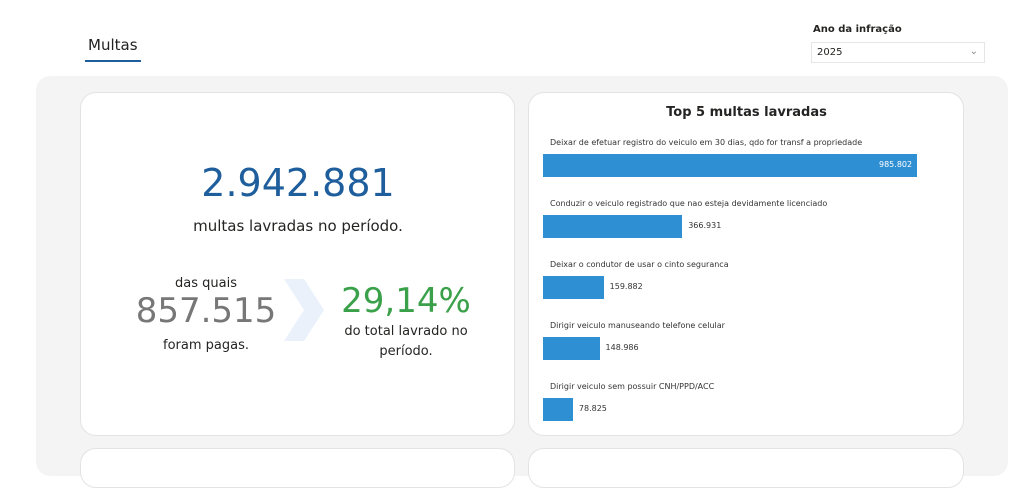 Image resolution: width=1015 pixels, height=488 pixels. Describe the element at coordinates (898, 52) in the screenshot. I see `year-filter-dropdown: 2025 ⌄` at that location.